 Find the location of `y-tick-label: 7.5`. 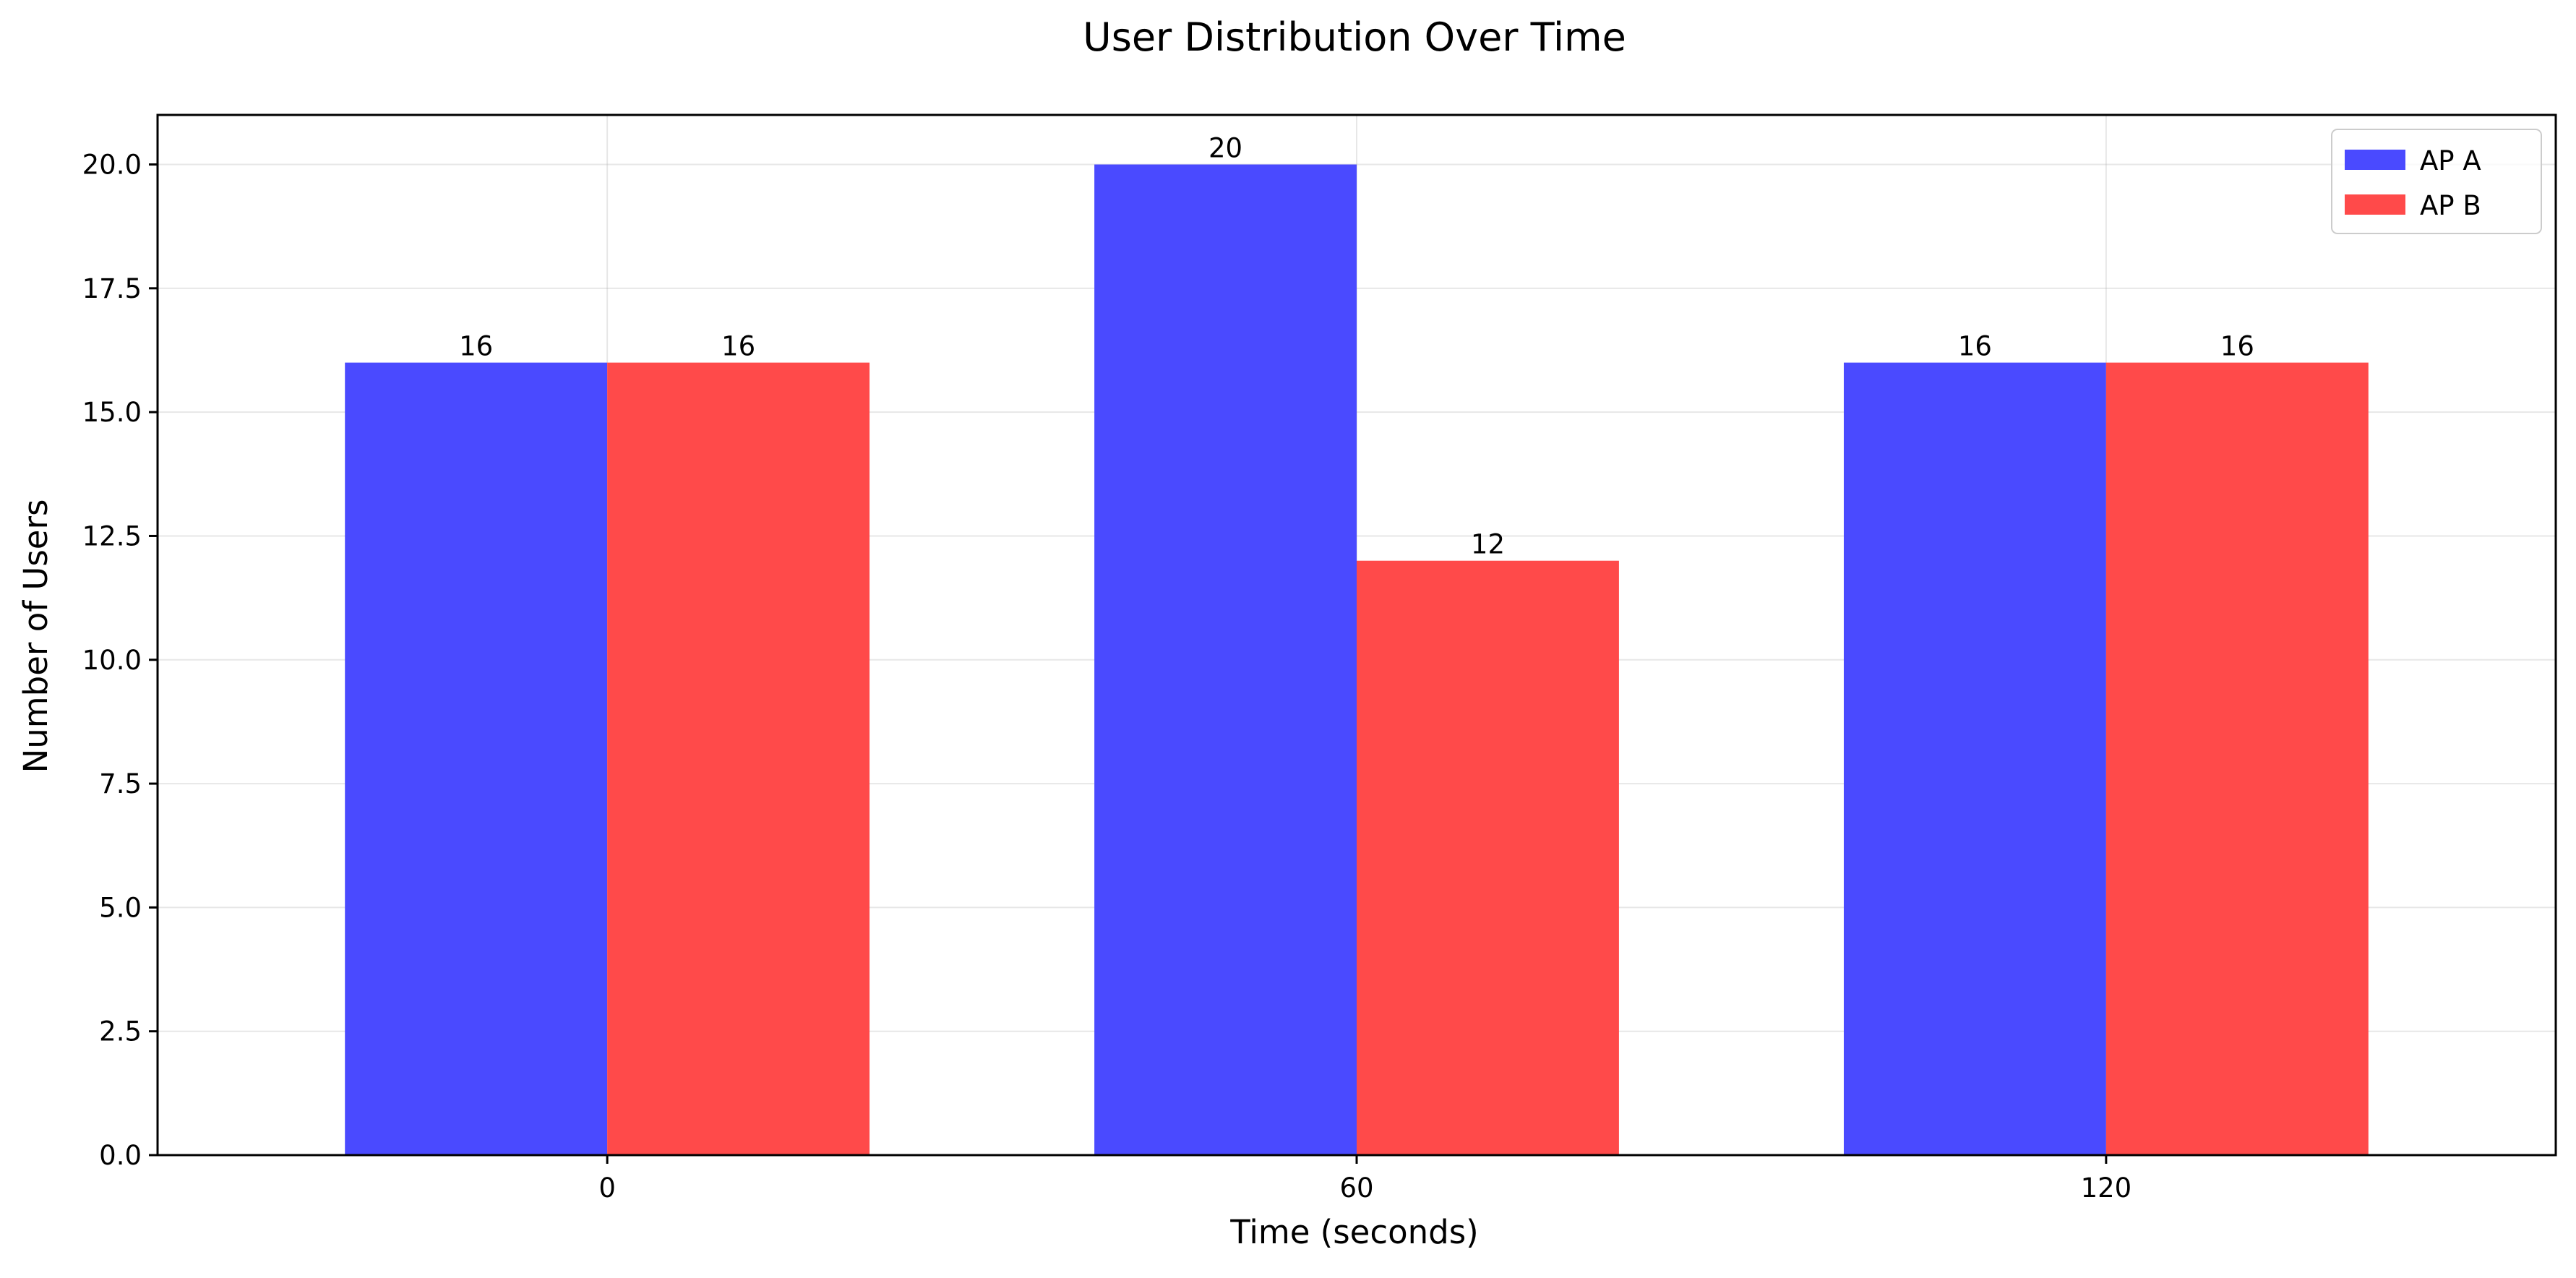

y-tick-label: 7.5 is located at coordinates (121, 783).